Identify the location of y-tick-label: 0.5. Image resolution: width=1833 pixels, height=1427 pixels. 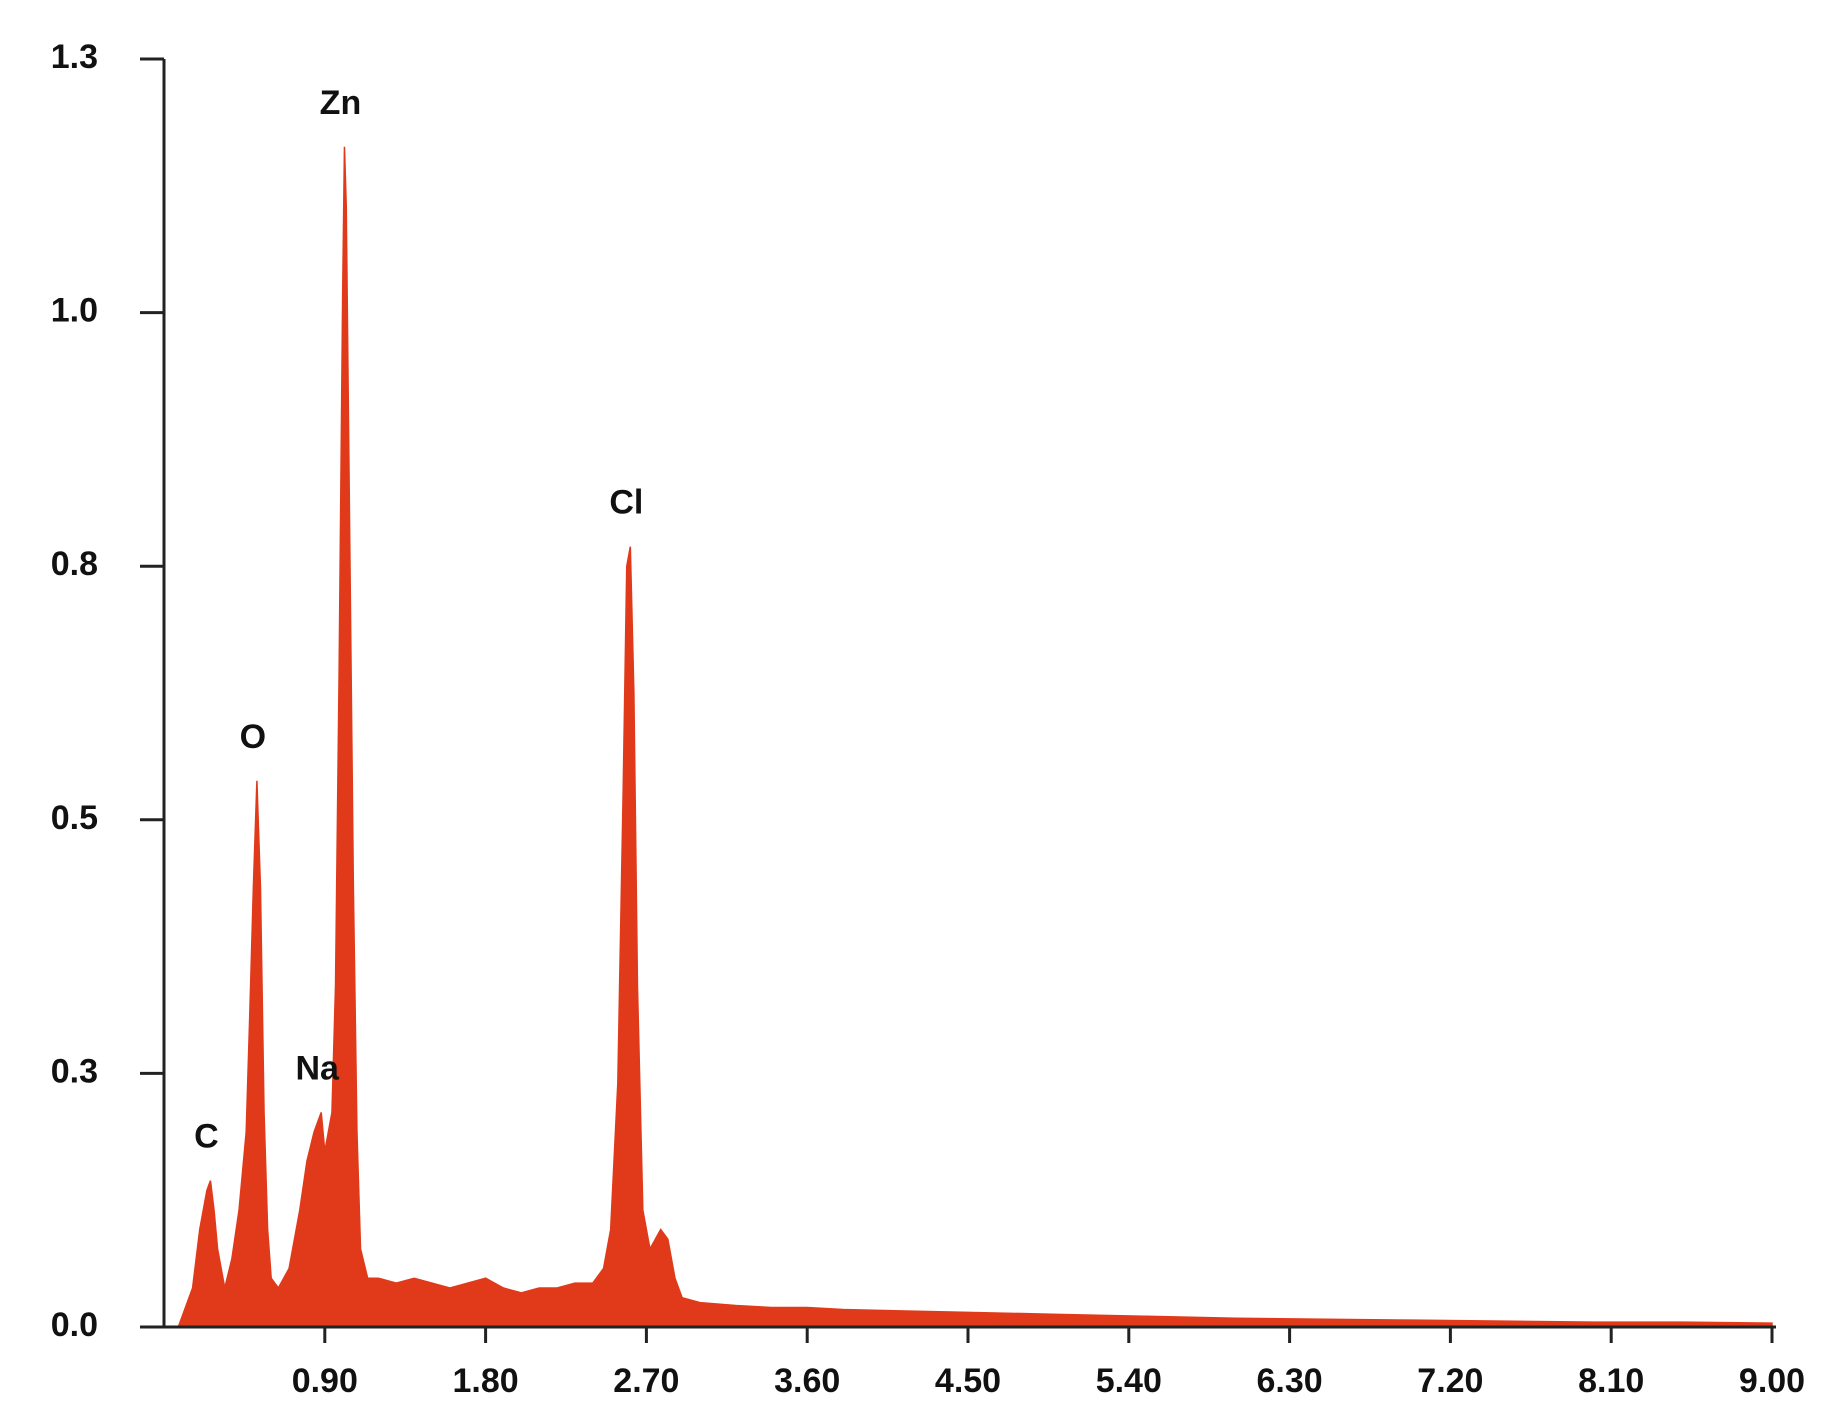
(74, 818).